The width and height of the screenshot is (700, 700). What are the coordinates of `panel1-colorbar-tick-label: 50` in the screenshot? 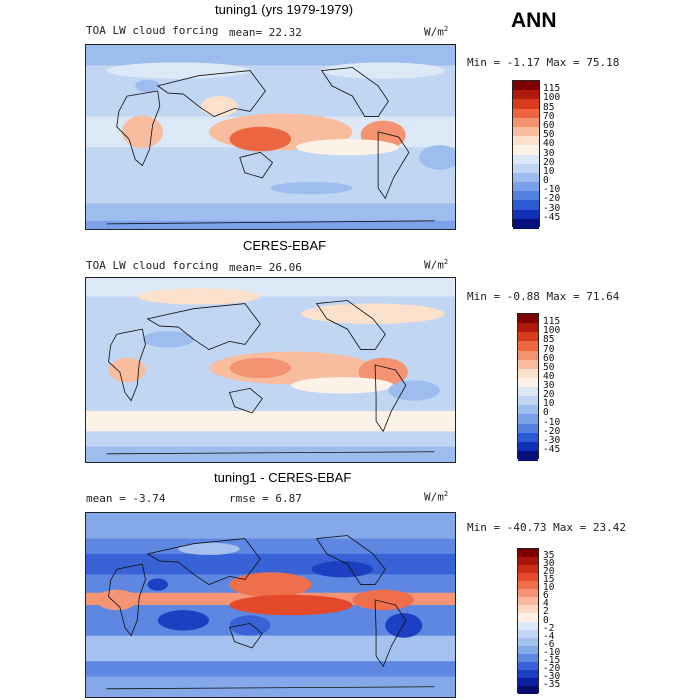 It's located at (549, 135).